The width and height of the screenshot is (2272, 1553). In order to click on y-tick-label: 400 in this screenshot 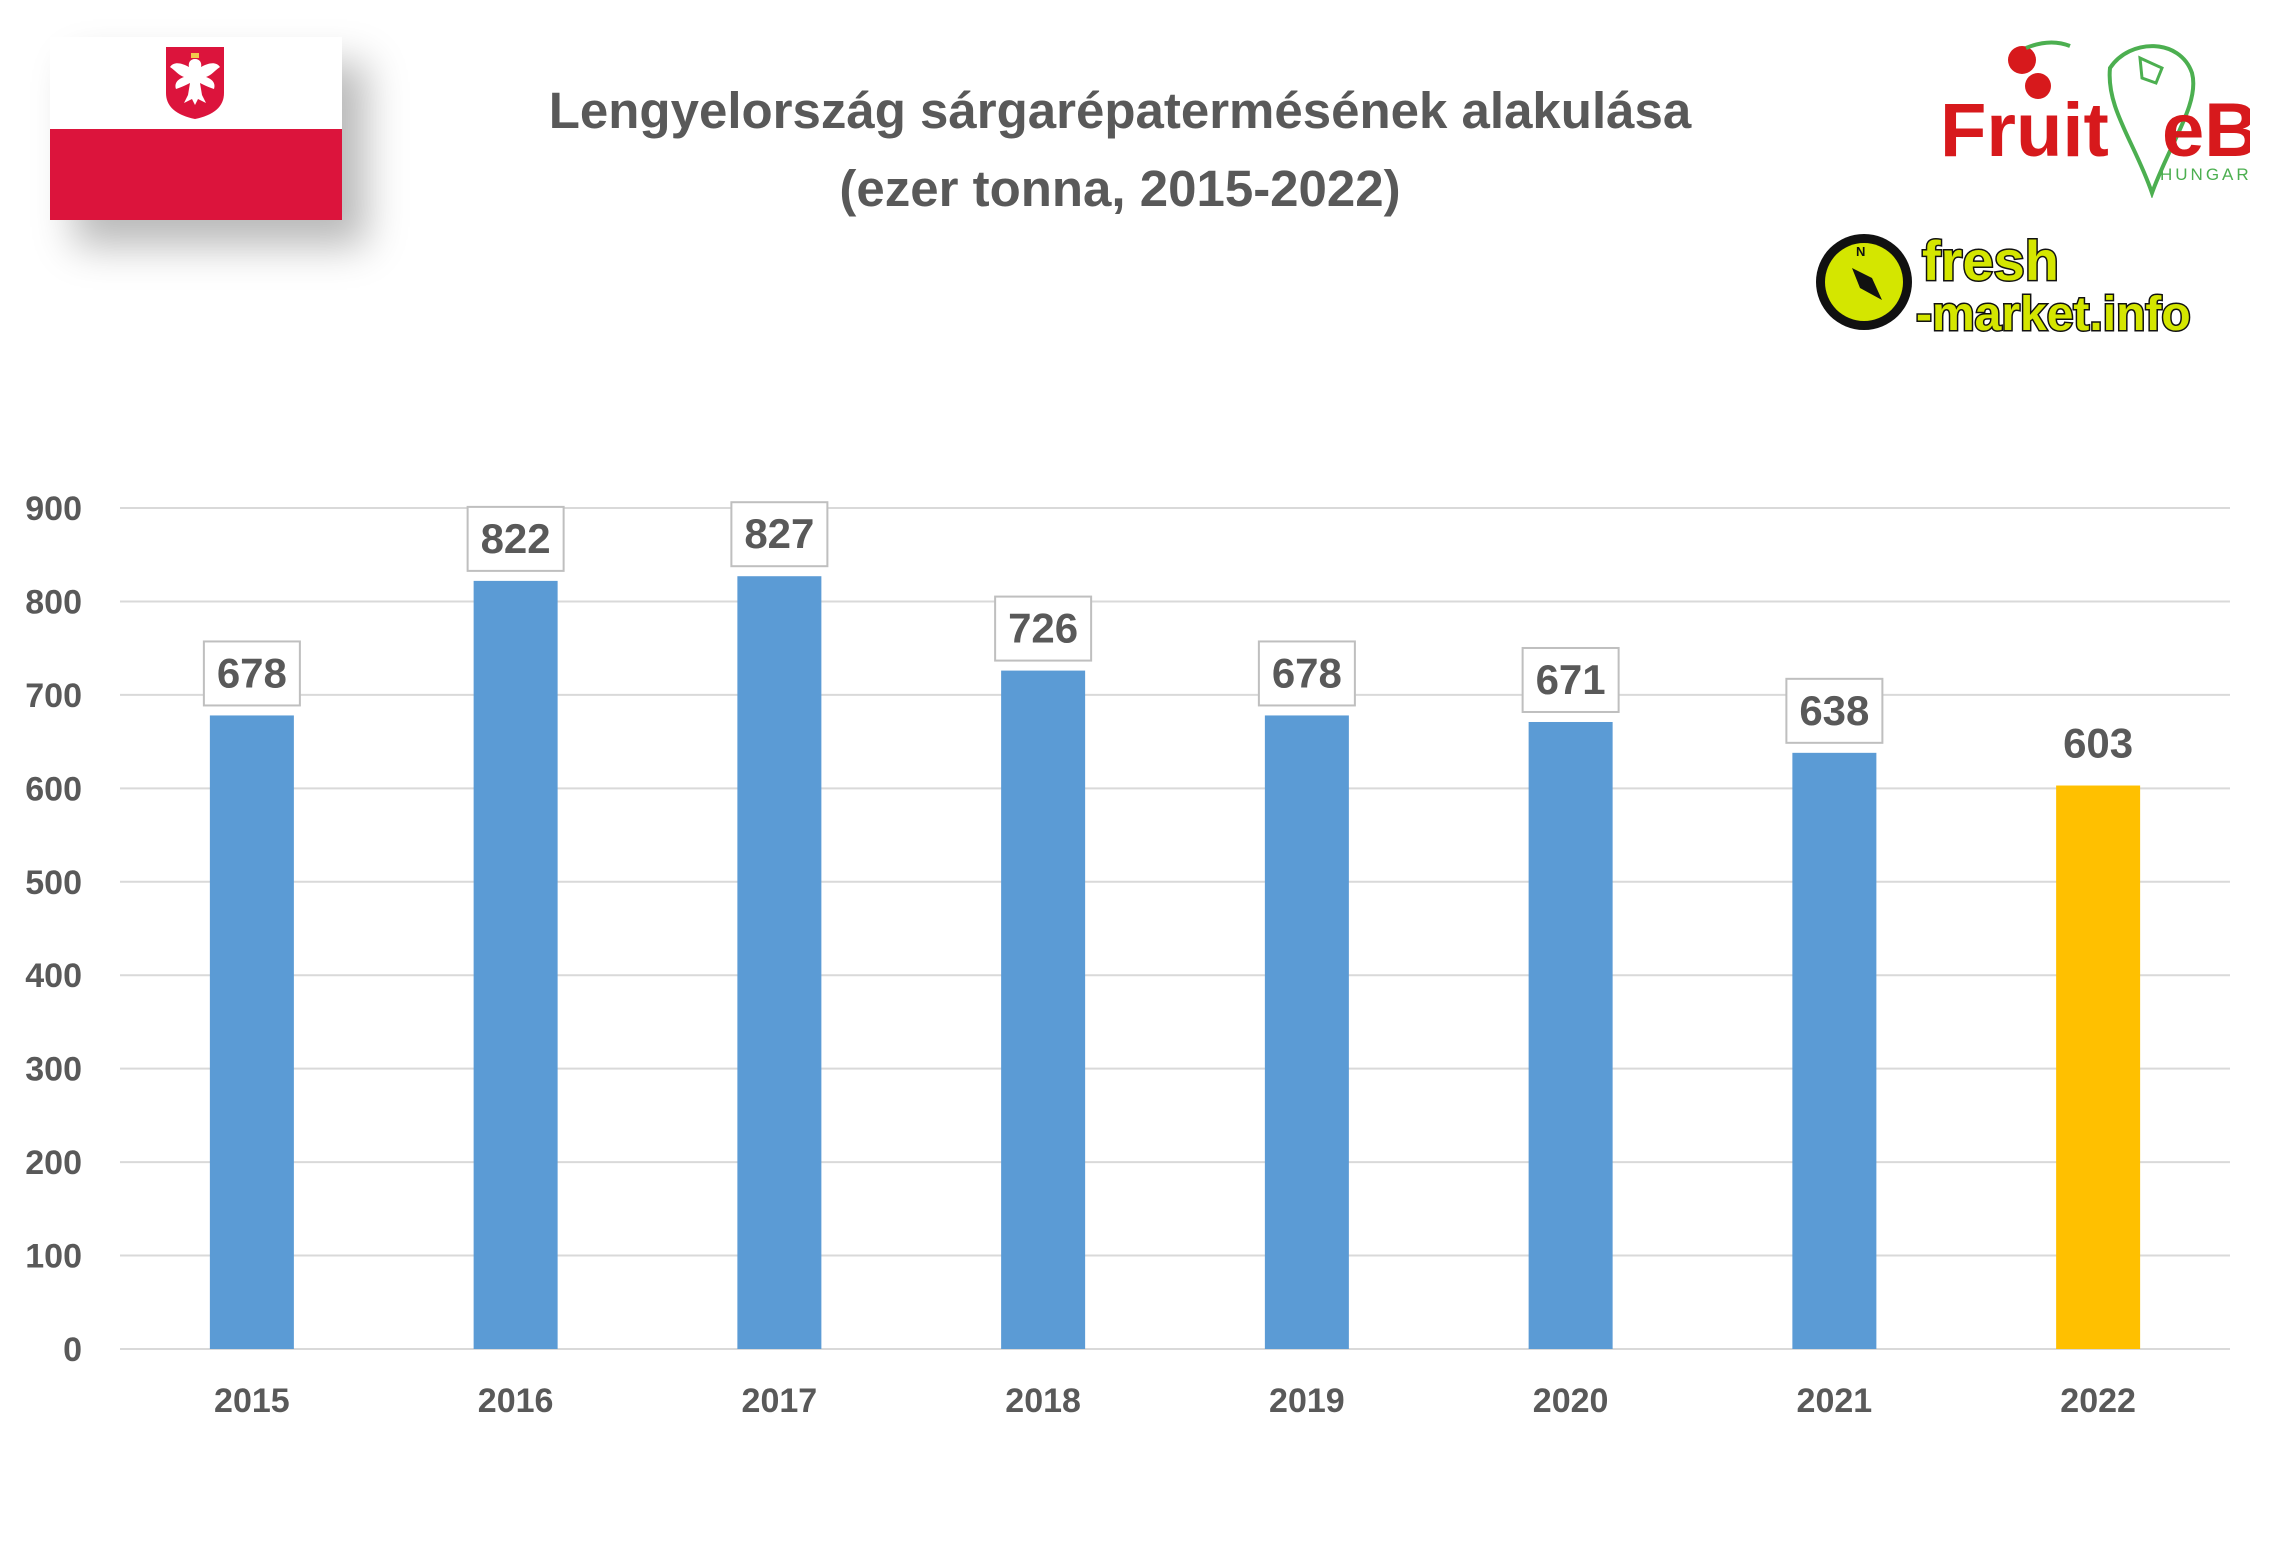, I will do `click(53, 976)`.